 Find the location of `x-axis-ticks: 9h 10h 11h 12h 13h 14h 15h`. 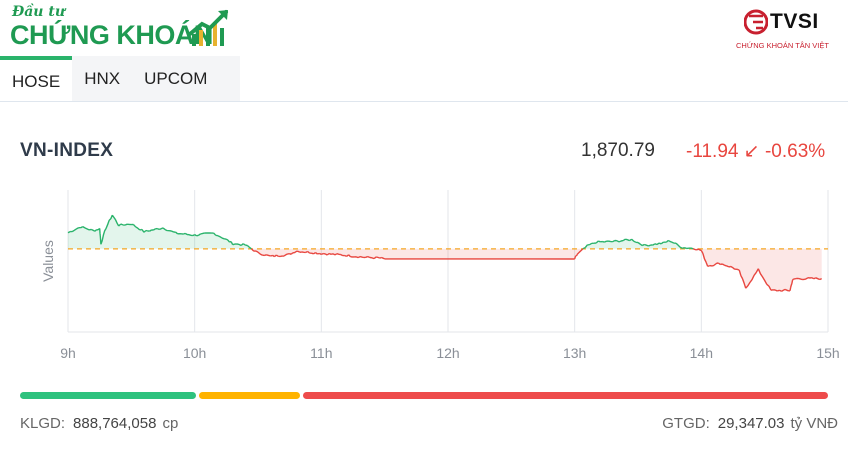

x-axis-ticks: 9h 10h 11h 12h 13h 14h 15h is located at coordinates (449, 353).